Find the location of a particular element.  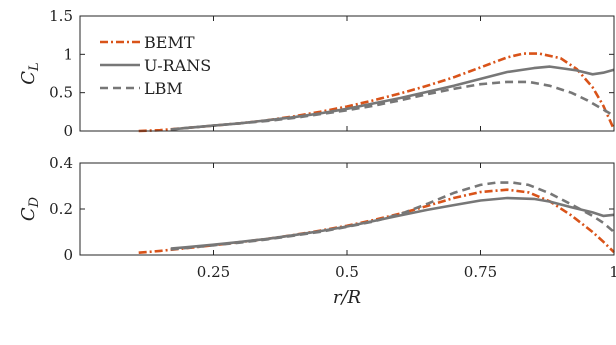

legend-label-bemt: BEMT is located at coordinates (169, 42).